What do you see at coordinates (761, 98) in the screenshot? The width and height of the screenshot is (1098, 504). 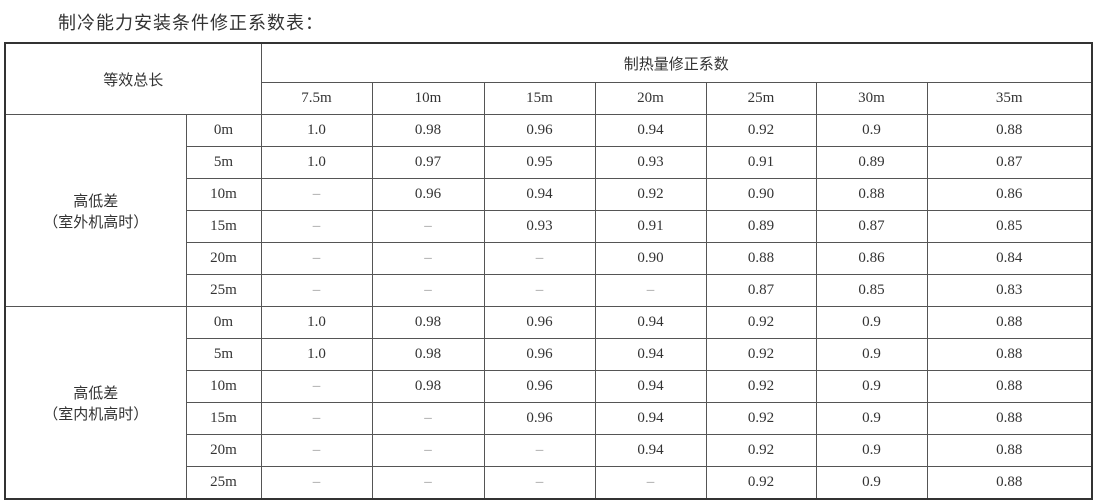 I see `column-header: 25m` at bounding box center [761, 98].